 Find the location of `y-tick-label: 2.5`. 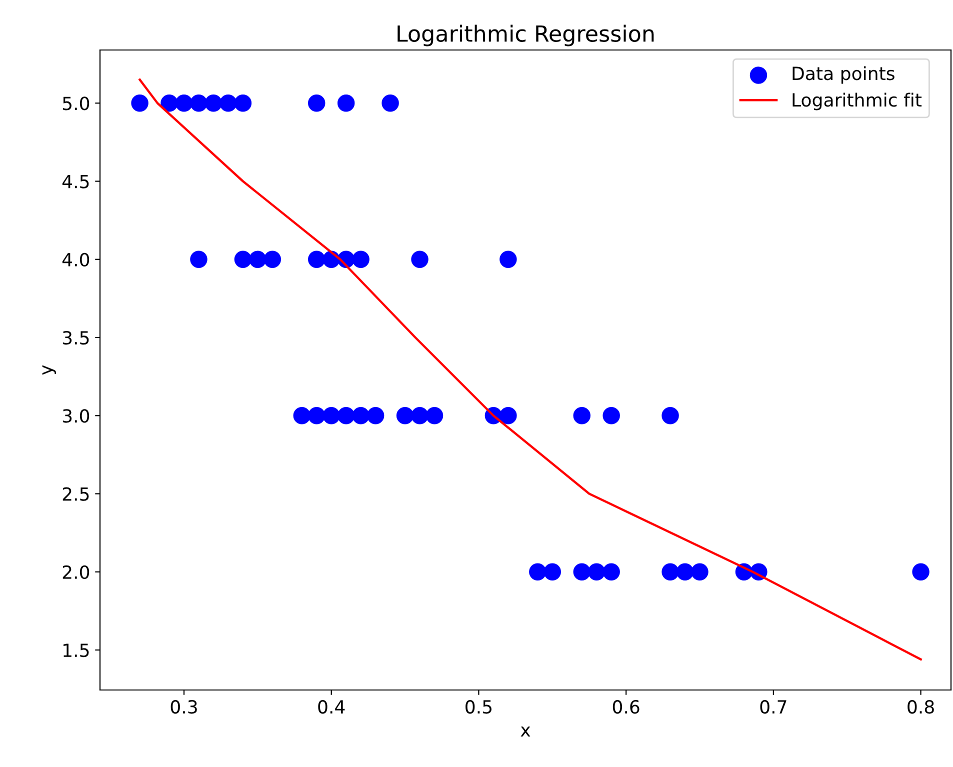

y-tick-label: 2.5 is located at coordinates (75, 494).